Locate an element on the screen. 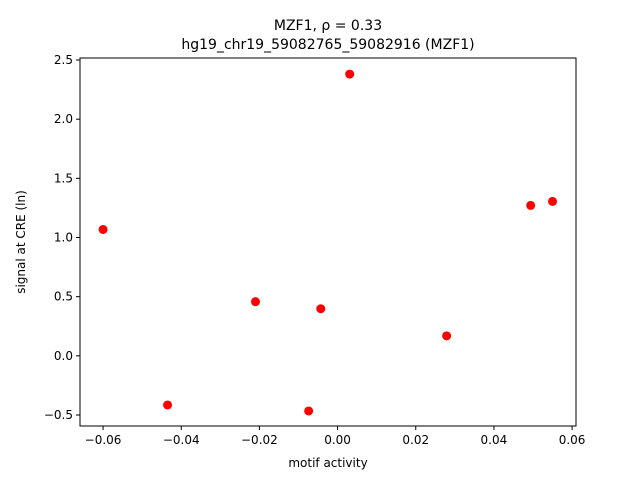  x-tick-label: −0.04 is located at coordinates (181, 440).